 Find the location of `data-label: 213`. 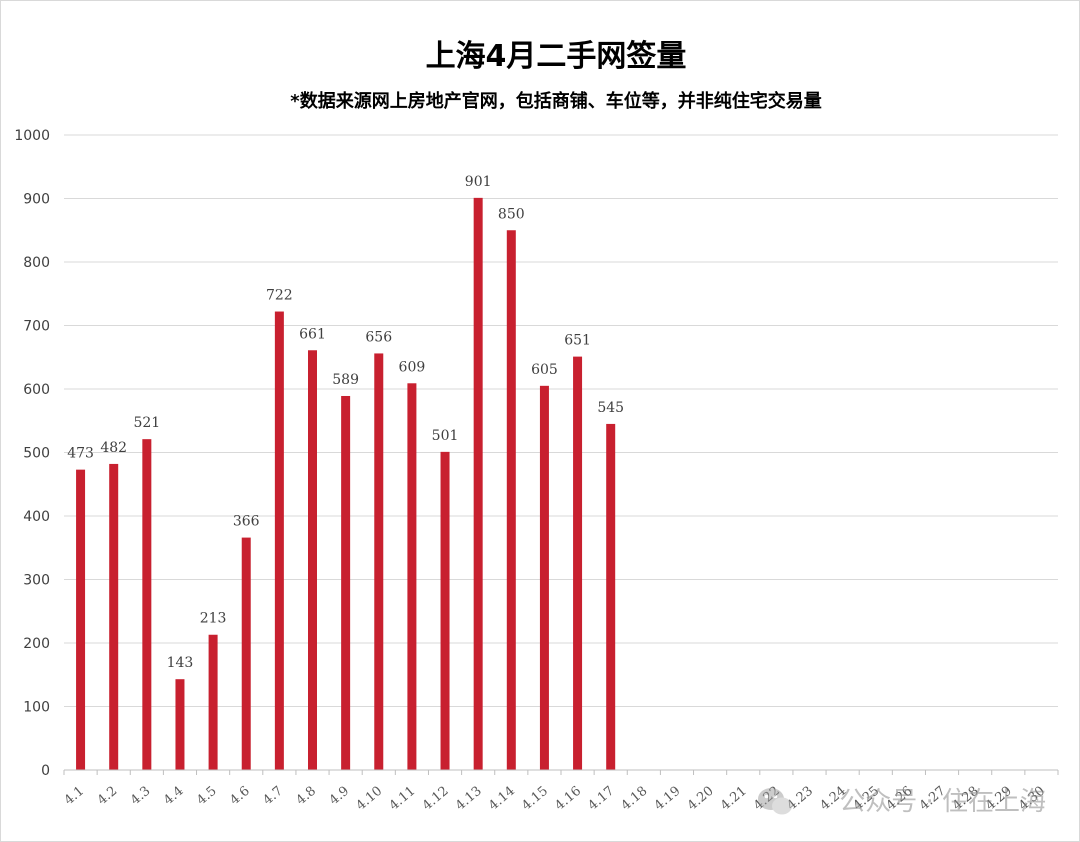

data-label: 213 is located at coordinates (213, 619).